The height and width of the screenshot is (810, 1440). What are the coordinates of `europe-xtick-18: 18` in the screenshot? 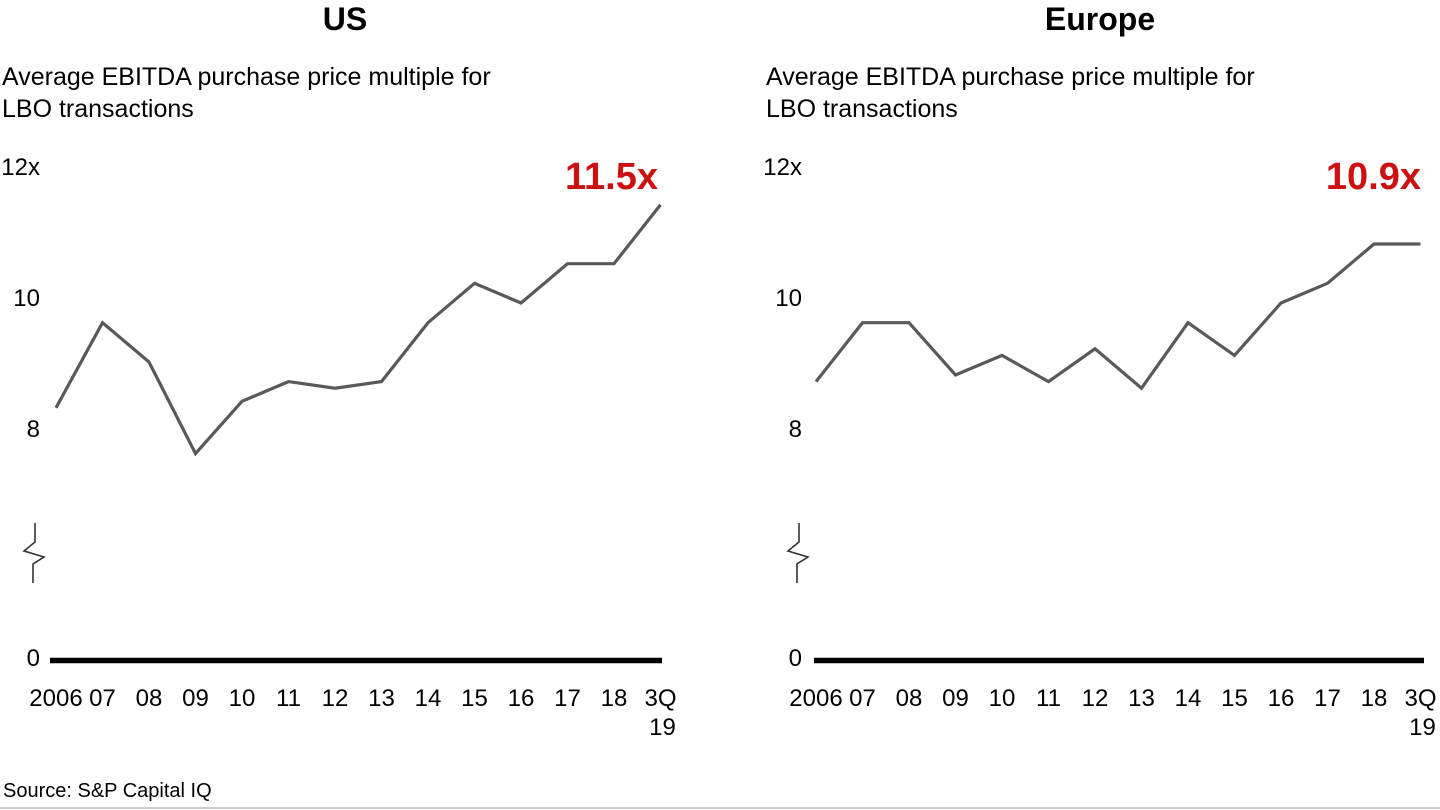 It's located at (1374, 698).